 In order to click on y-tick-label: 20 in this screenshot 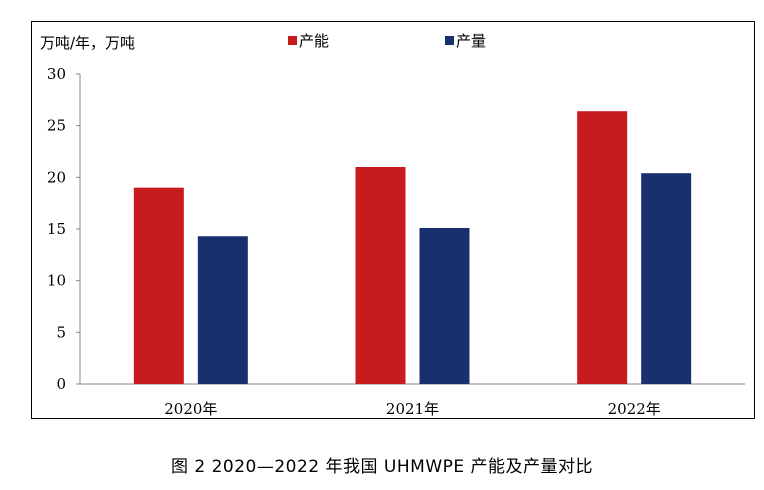, I will do `click(56, 177)`.